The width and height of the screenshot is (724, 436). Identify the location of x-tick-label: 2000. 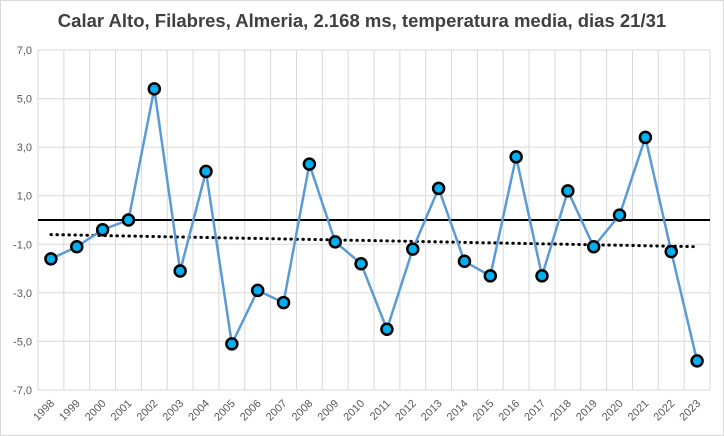
(96, 411).